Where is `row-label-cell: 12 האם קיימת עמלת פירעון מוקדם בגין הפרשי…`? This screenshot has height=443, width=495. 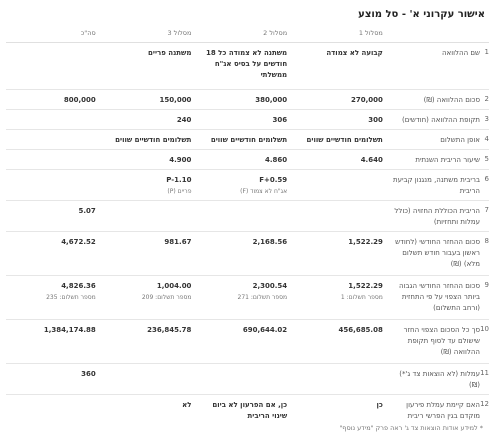 row-label-cell: 12 האם קיימת עמלת פירעון מוקדם בגין הפרשי… is located at coordinates (439, 411).